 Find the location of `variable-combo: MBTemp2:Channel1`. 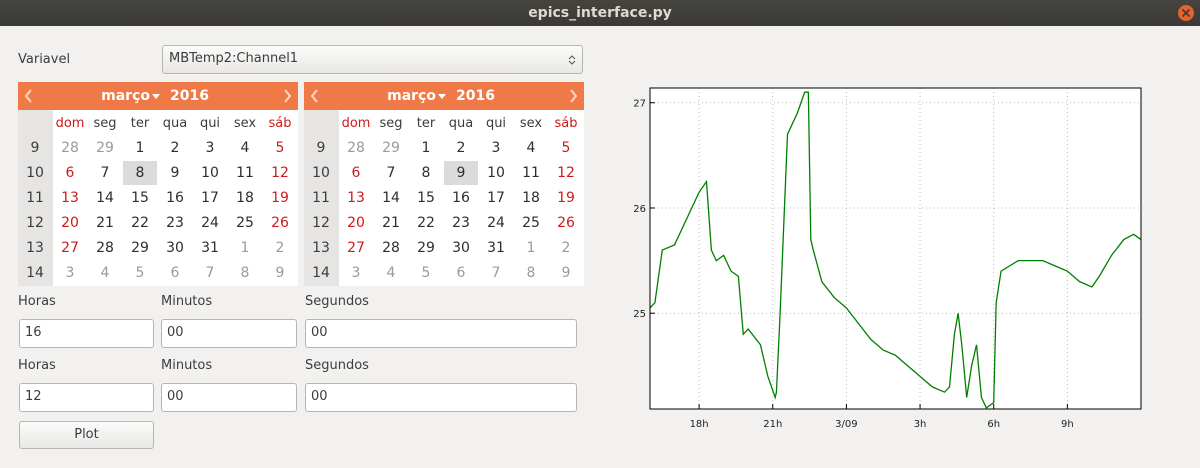

variable-combo: MBTemp2:Channel1 is located at coordinates (372, 59).